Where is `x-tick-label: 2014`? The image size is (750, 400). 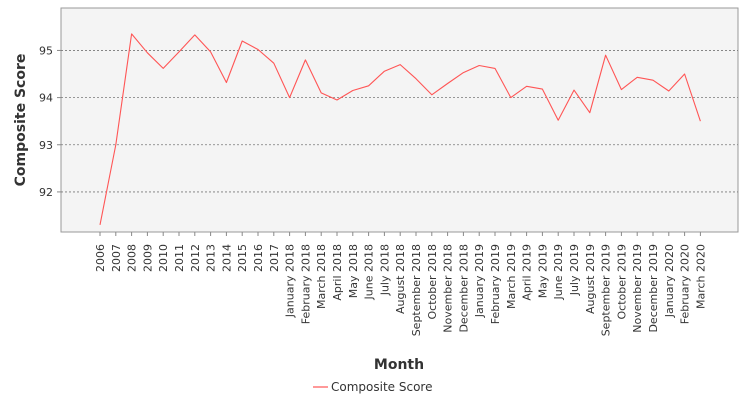
x-tick-label: 2014 is located at coordinates (226, 258).